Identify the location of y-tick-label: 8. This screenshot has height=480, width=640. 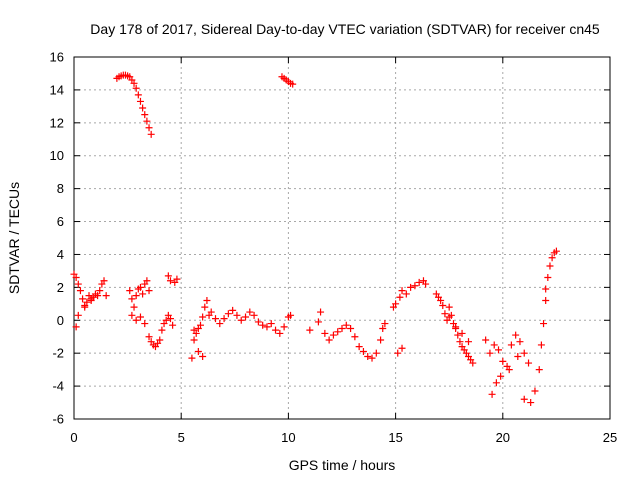
(60, 188).